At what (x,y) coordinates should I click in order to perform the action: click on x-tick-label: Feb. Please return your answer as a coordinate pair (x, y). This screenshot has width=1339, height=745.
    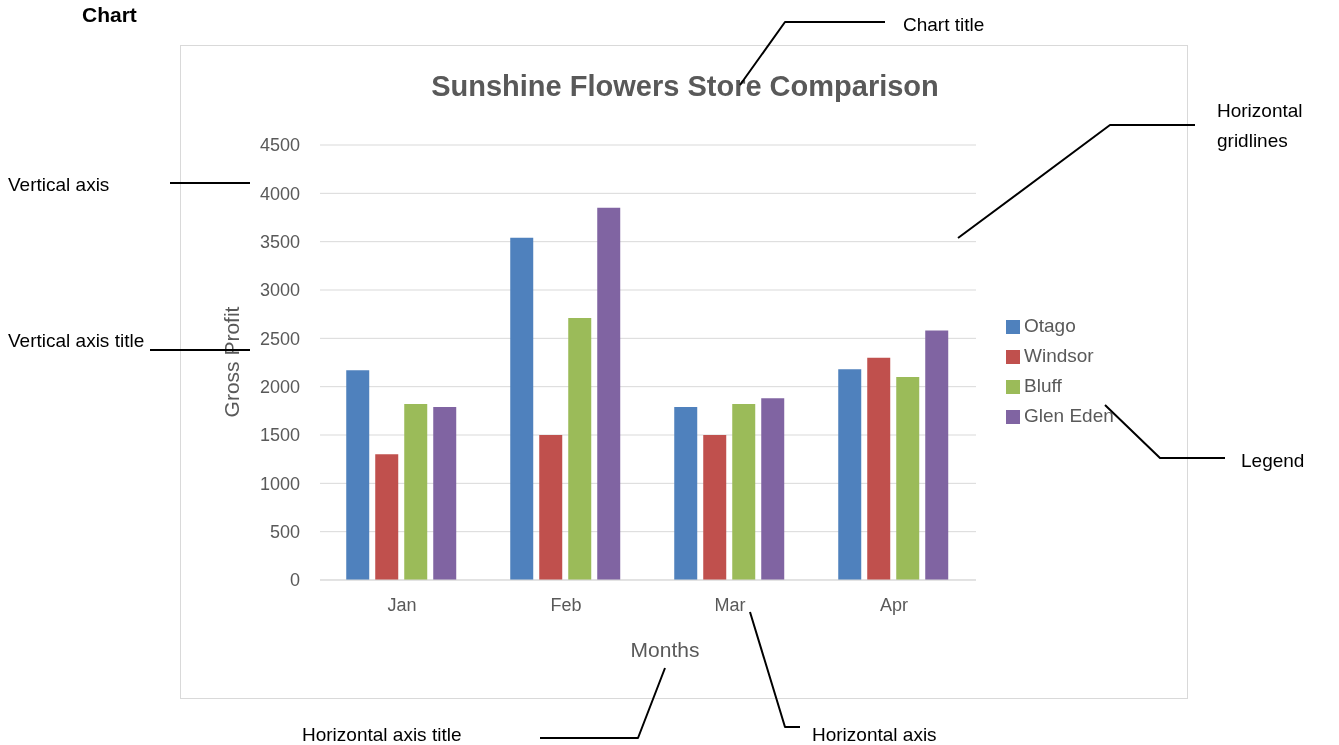
    Looking at the image, I should click on (566, 604).